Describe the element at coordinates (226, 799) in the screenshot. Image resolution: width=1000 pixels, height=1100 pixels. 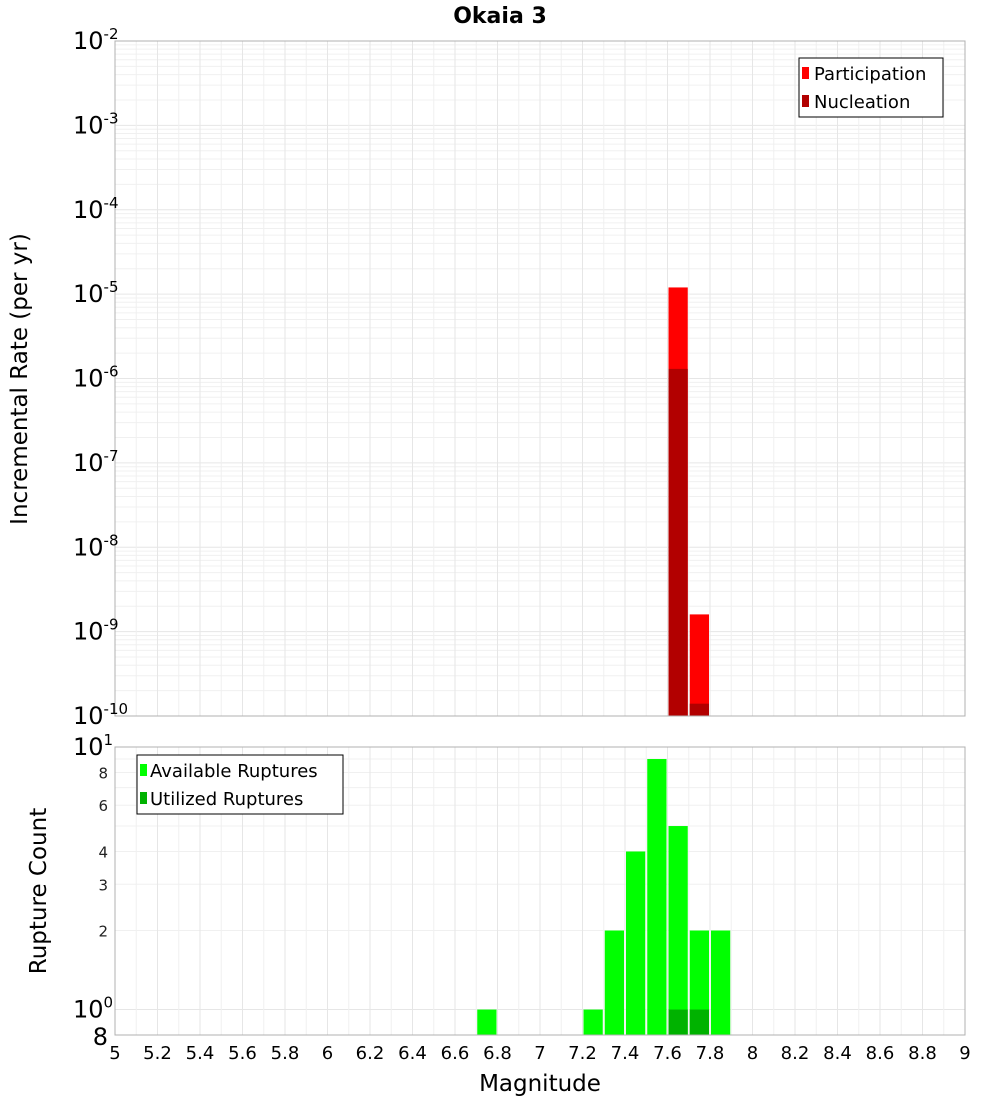
I see `legend-label-utilized: Utilized Ruptures` at that location.